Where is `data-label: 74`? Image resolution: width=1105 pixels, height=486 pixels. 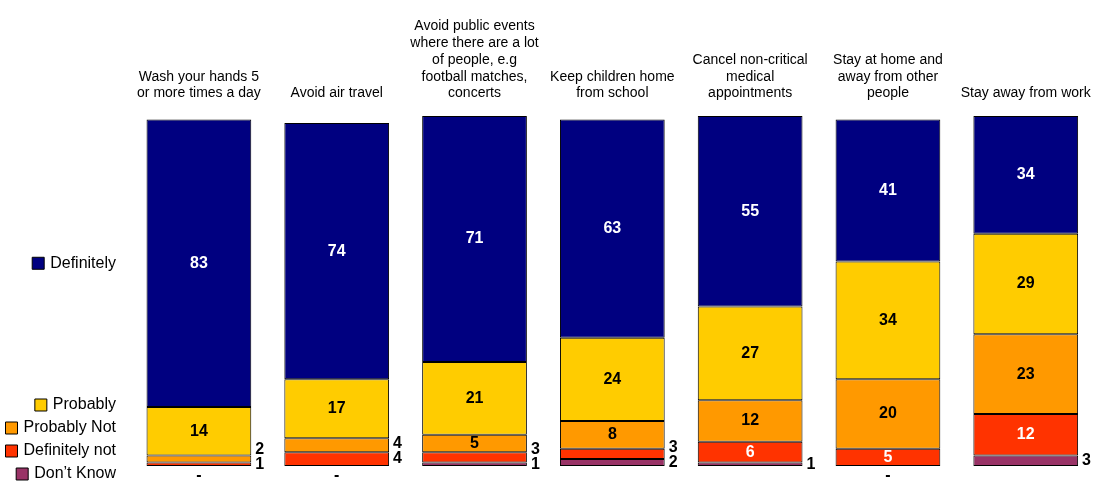 data-label: 74 is located at coordinates (336, 250).